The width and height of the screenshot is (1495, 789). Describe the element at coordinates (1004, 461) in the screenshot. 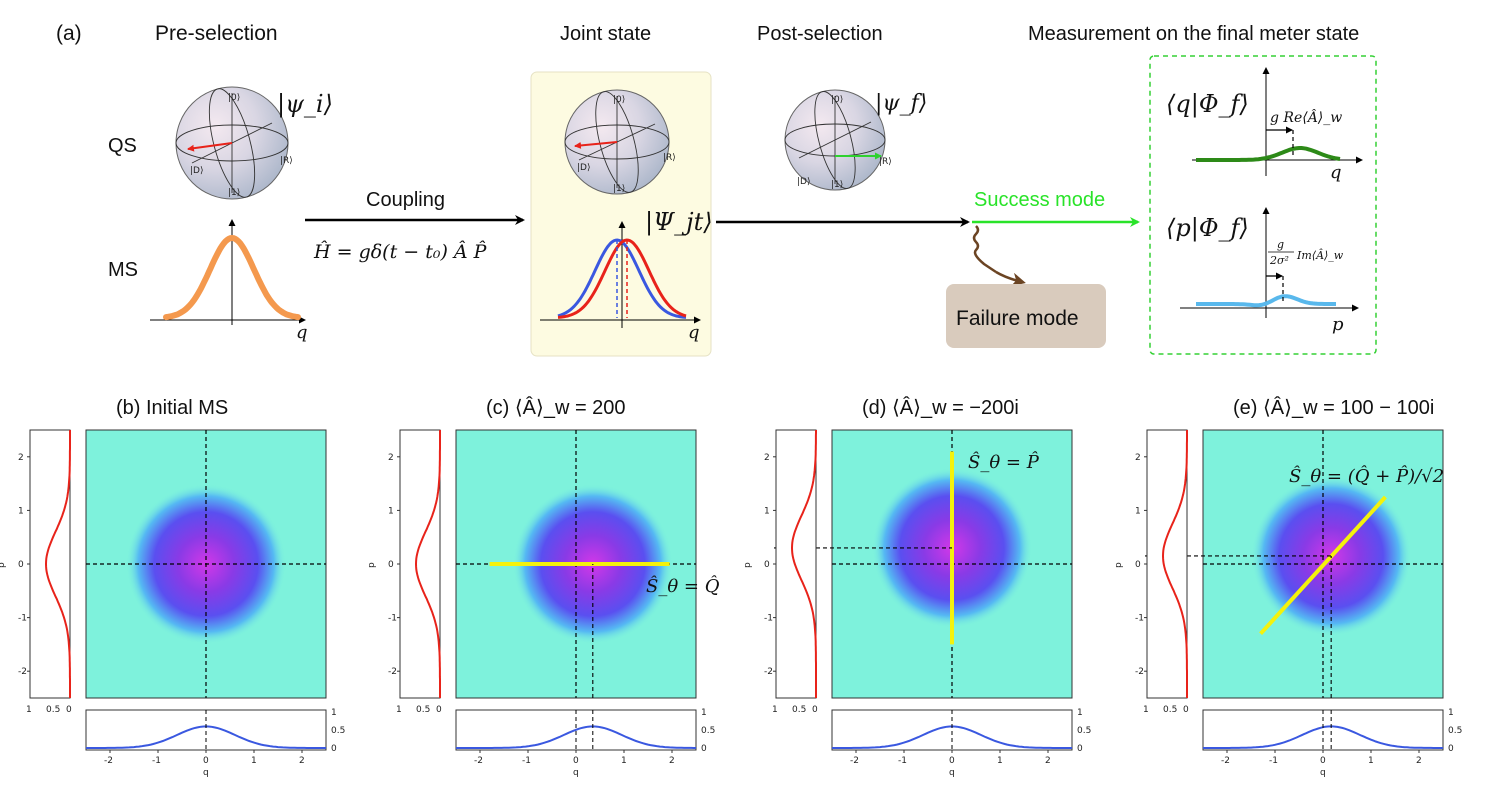

I see `measurement-line-label: Ŝ_θ = P̂` at that location.